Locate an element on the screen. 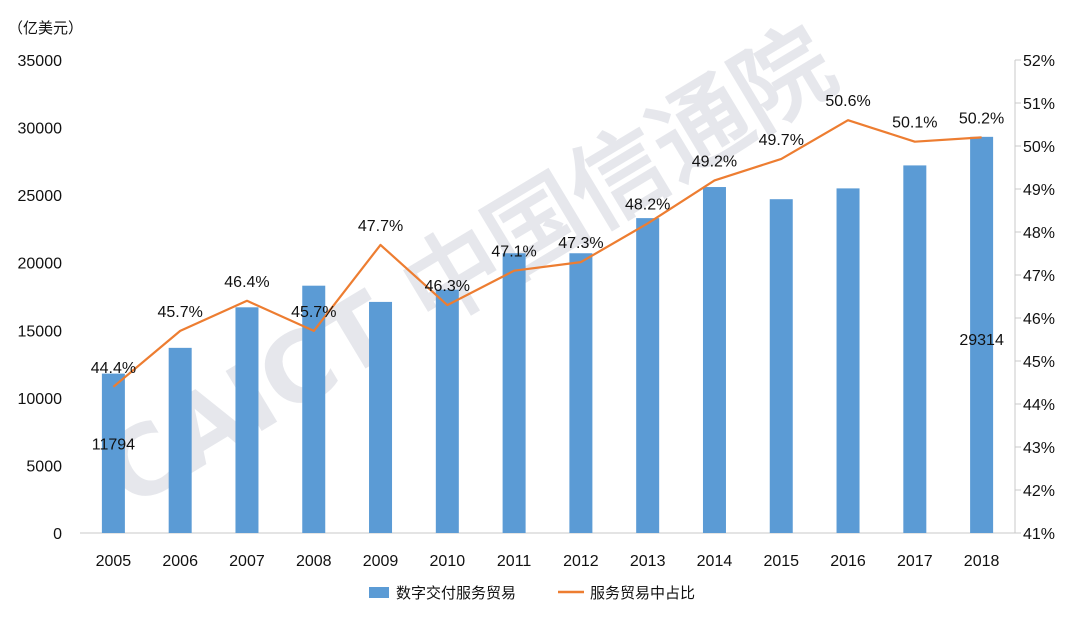 The width and height of the screenshot is (1080, 618). legend-line-label: 服务贸易中占比 is located at coordinates (642, 593).